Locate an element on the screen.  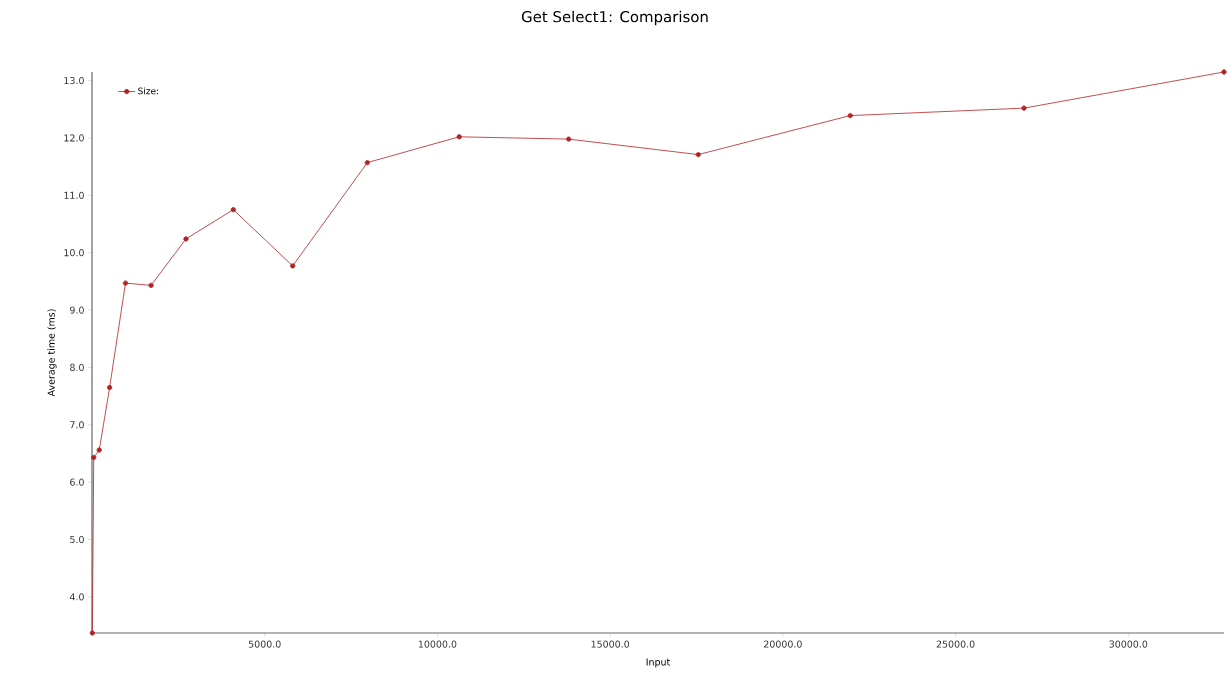
x-tick-label: 10000.0 is located at coordinates (437, 644).